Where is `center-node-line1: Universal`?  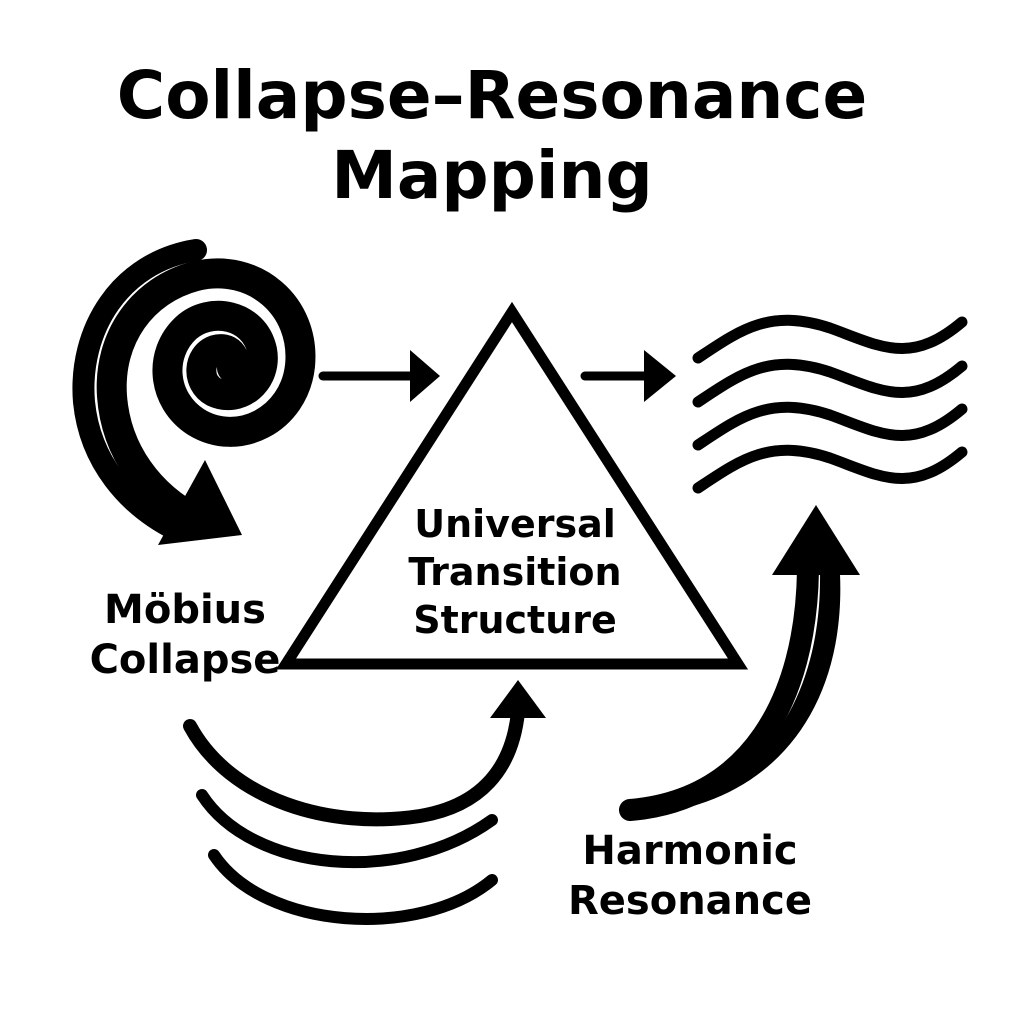 center-node-line1: Universal is located at coordinates (515, 524).